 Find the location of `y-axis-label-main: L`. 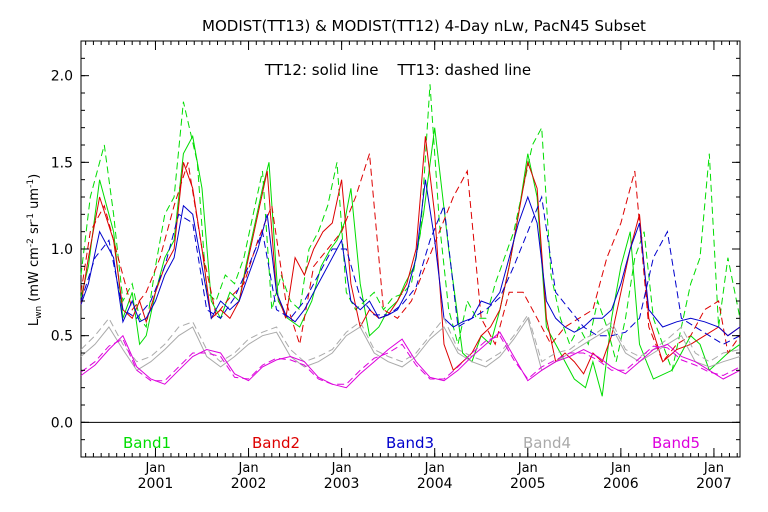

y-axis-label-main: L is located at coordinates (34, 322).